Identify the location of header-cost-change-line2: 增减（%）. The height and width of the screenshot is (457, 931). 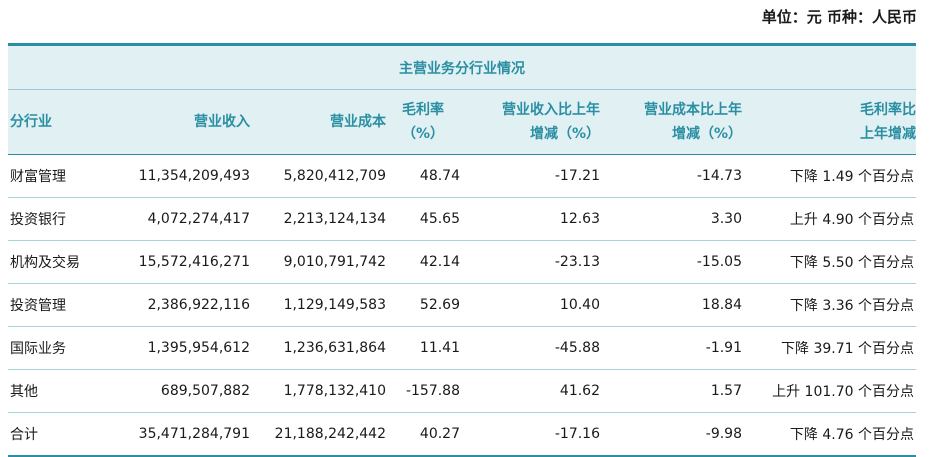
(706, 134).